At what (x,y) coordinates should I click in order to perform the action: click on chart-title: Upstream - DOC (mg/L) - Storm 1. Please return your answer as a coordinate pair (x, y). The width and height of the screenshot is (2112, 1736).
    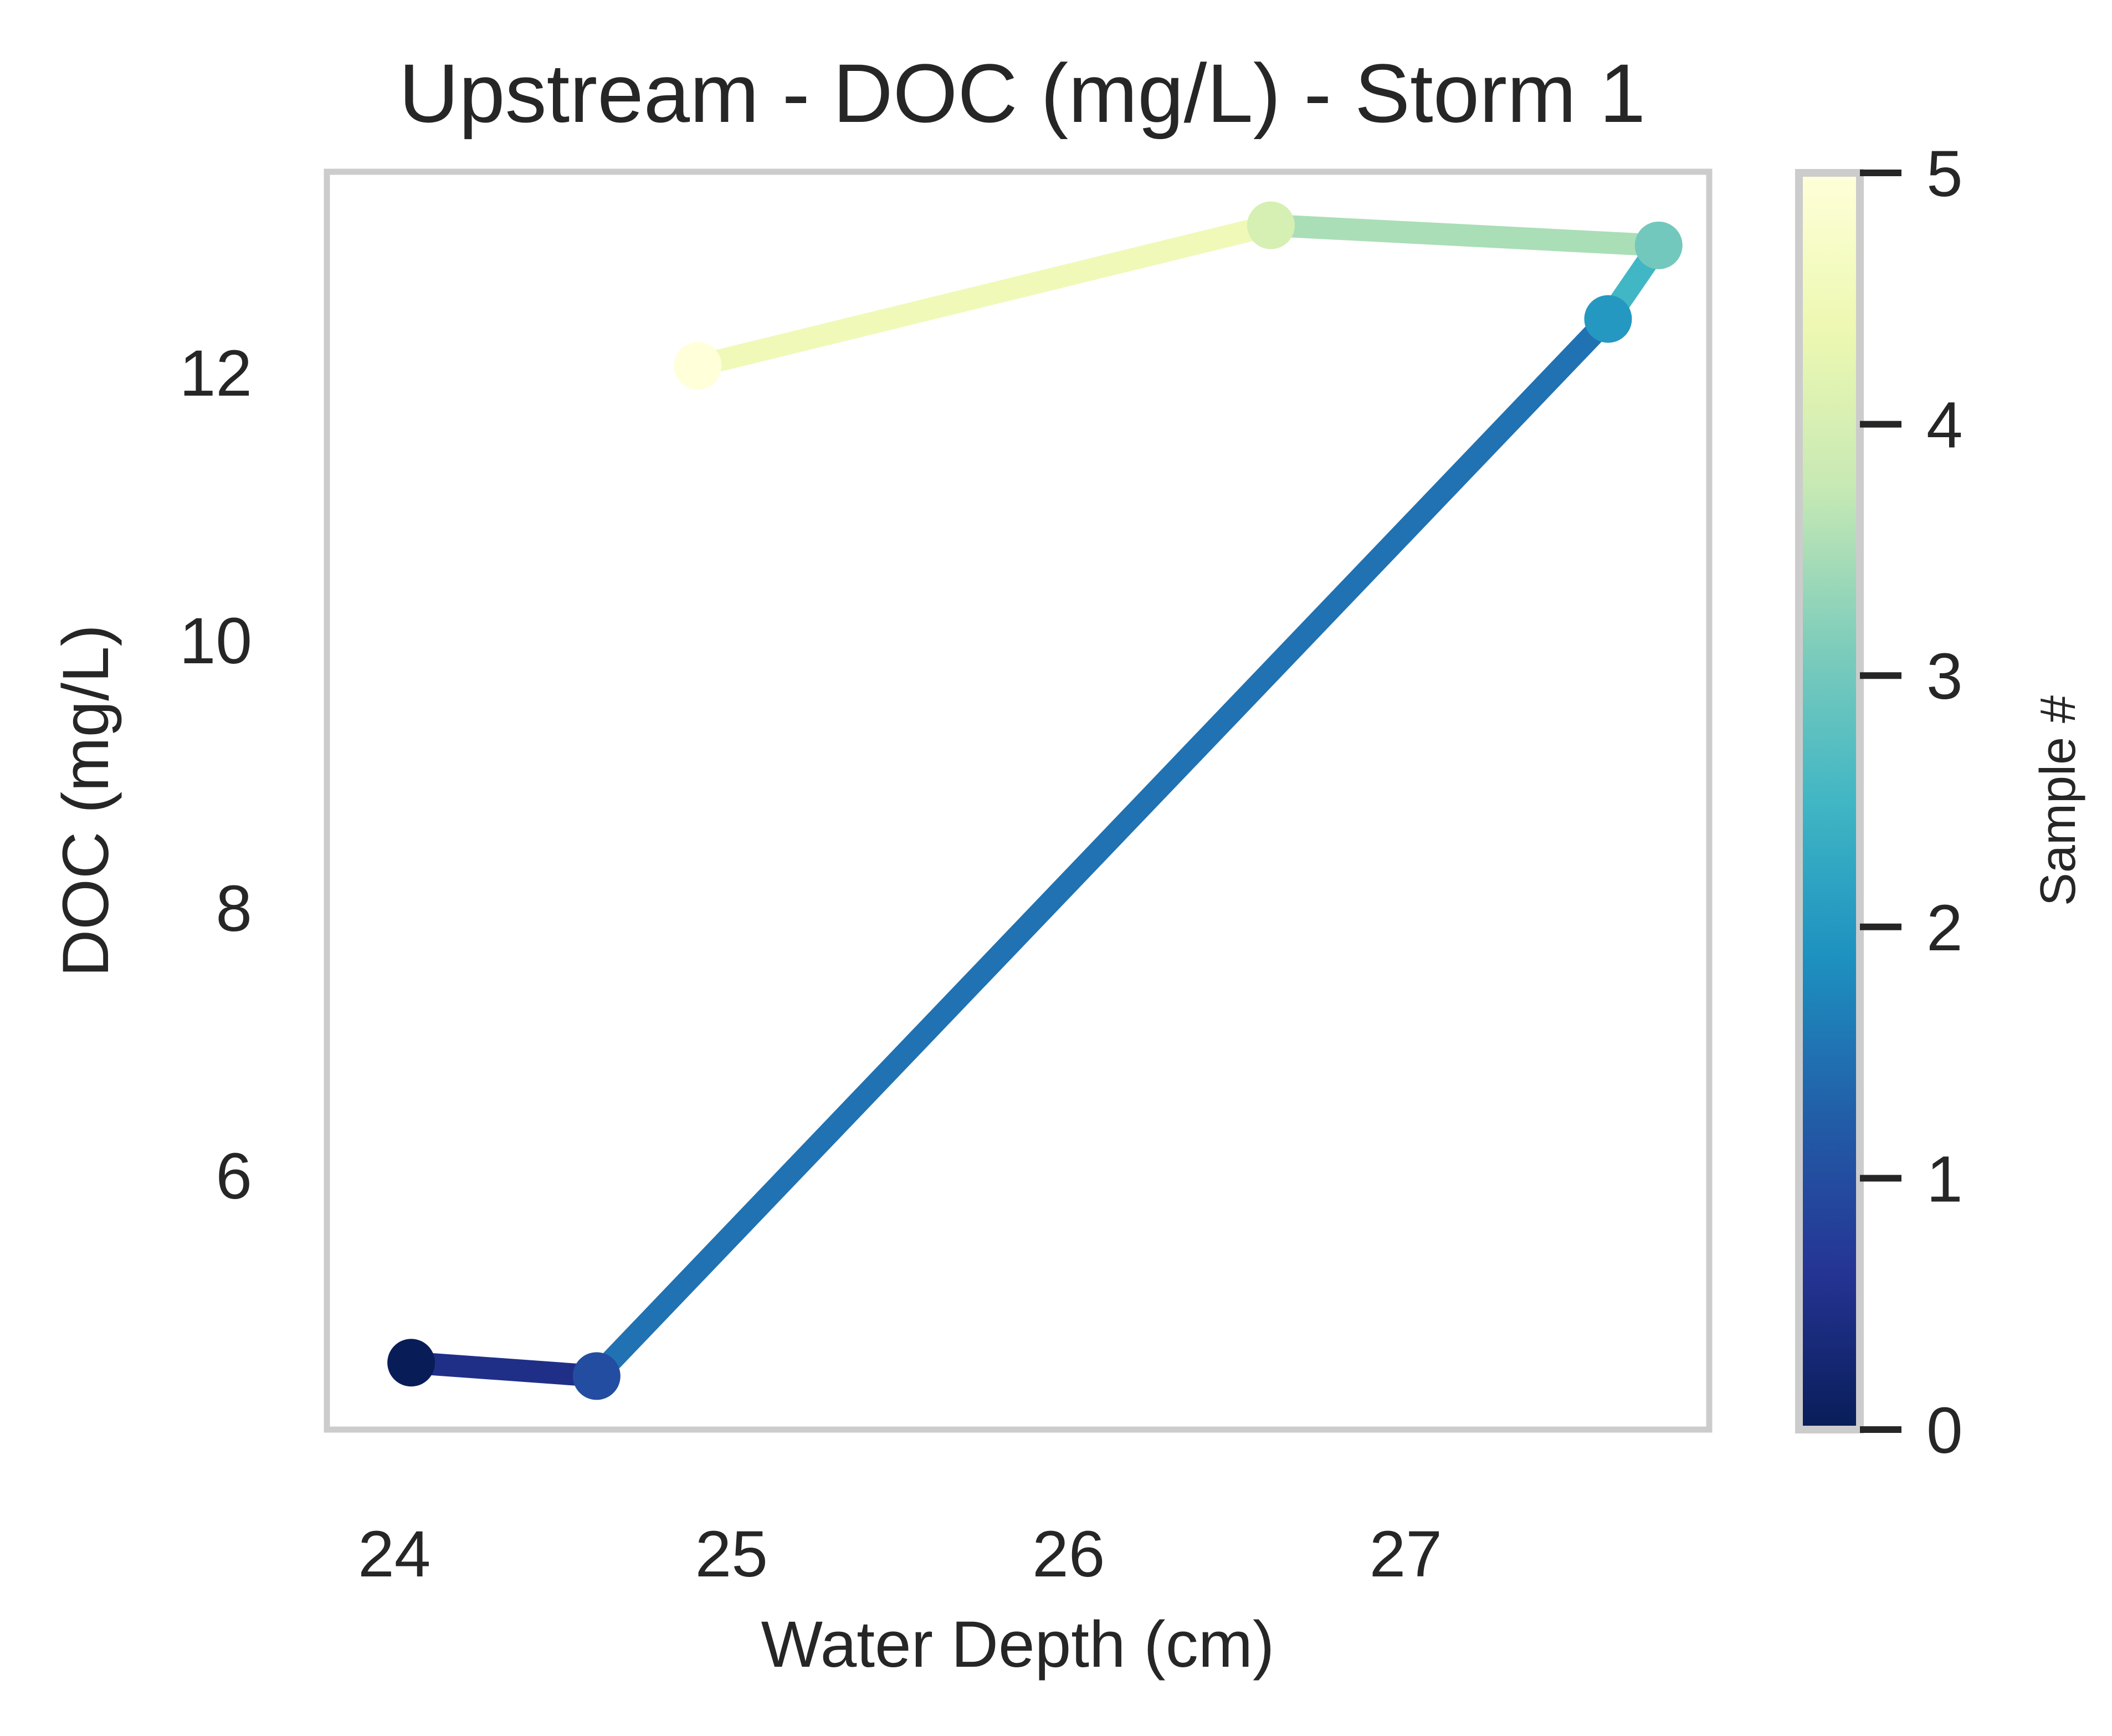
    Looking at the image, I should click on (1022, 93).